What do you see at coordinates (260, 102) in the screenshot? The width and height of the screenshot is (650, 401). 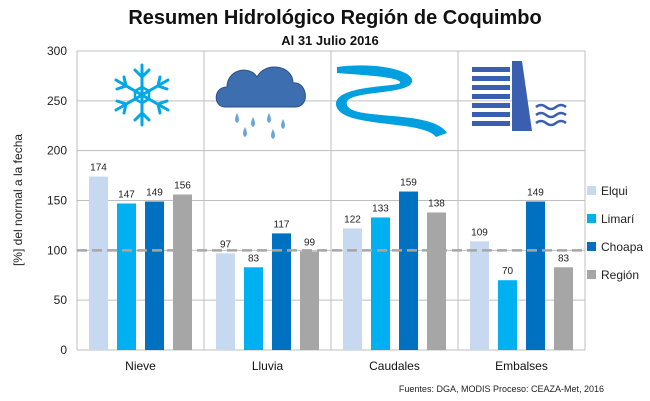 I see `rain-cloud-icon` at bounding box center [260, 102].